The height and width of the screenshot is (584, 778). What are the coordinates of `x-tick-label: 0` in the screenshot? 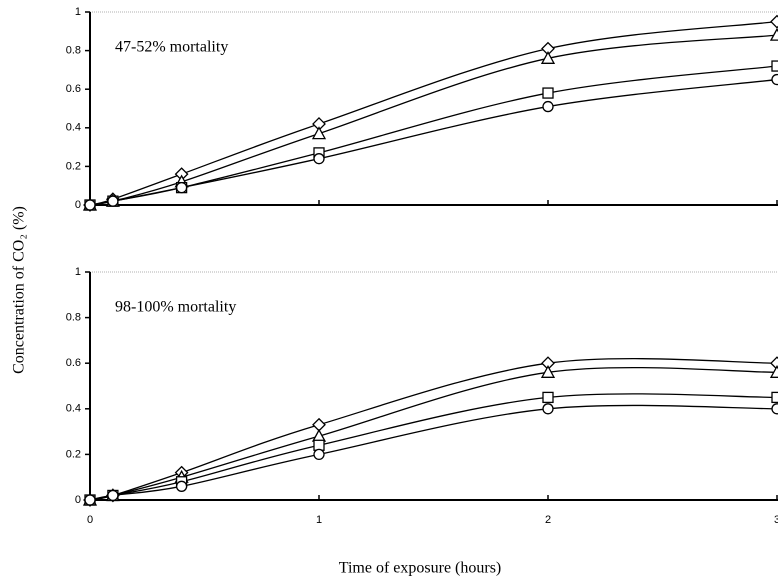 It's located at (90, 520).